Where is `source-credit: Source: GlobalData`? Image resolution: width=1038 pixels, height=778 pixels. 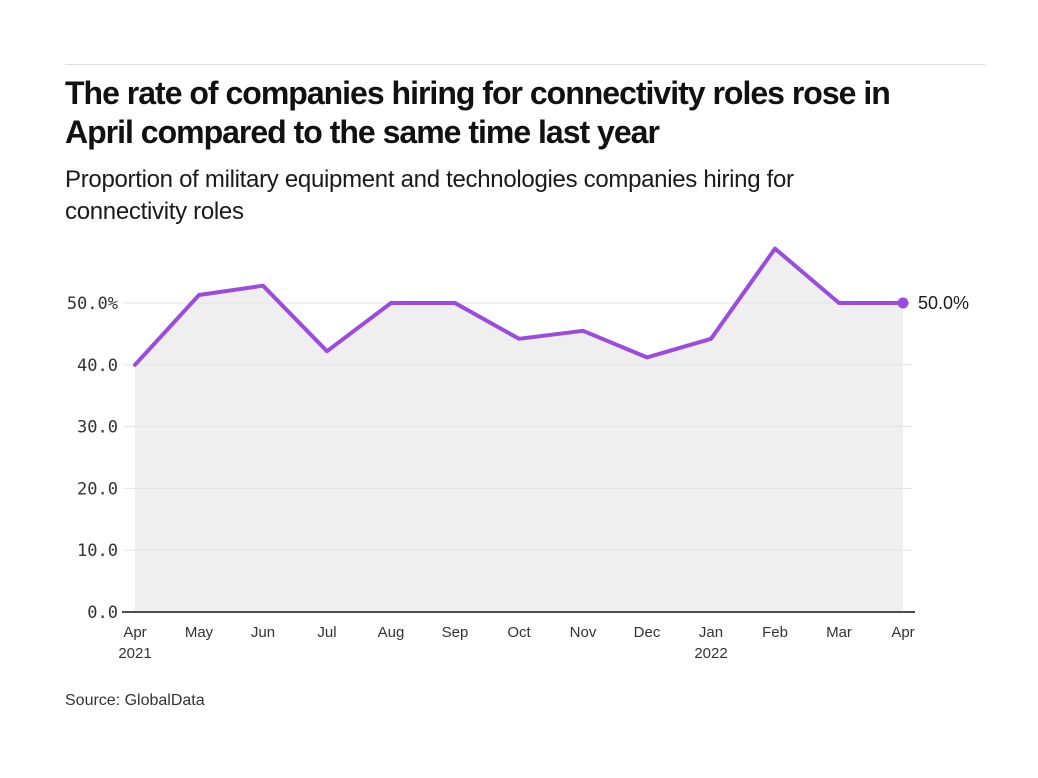
source-credit: Source: GlobalData is located at coordinates (135, 700).